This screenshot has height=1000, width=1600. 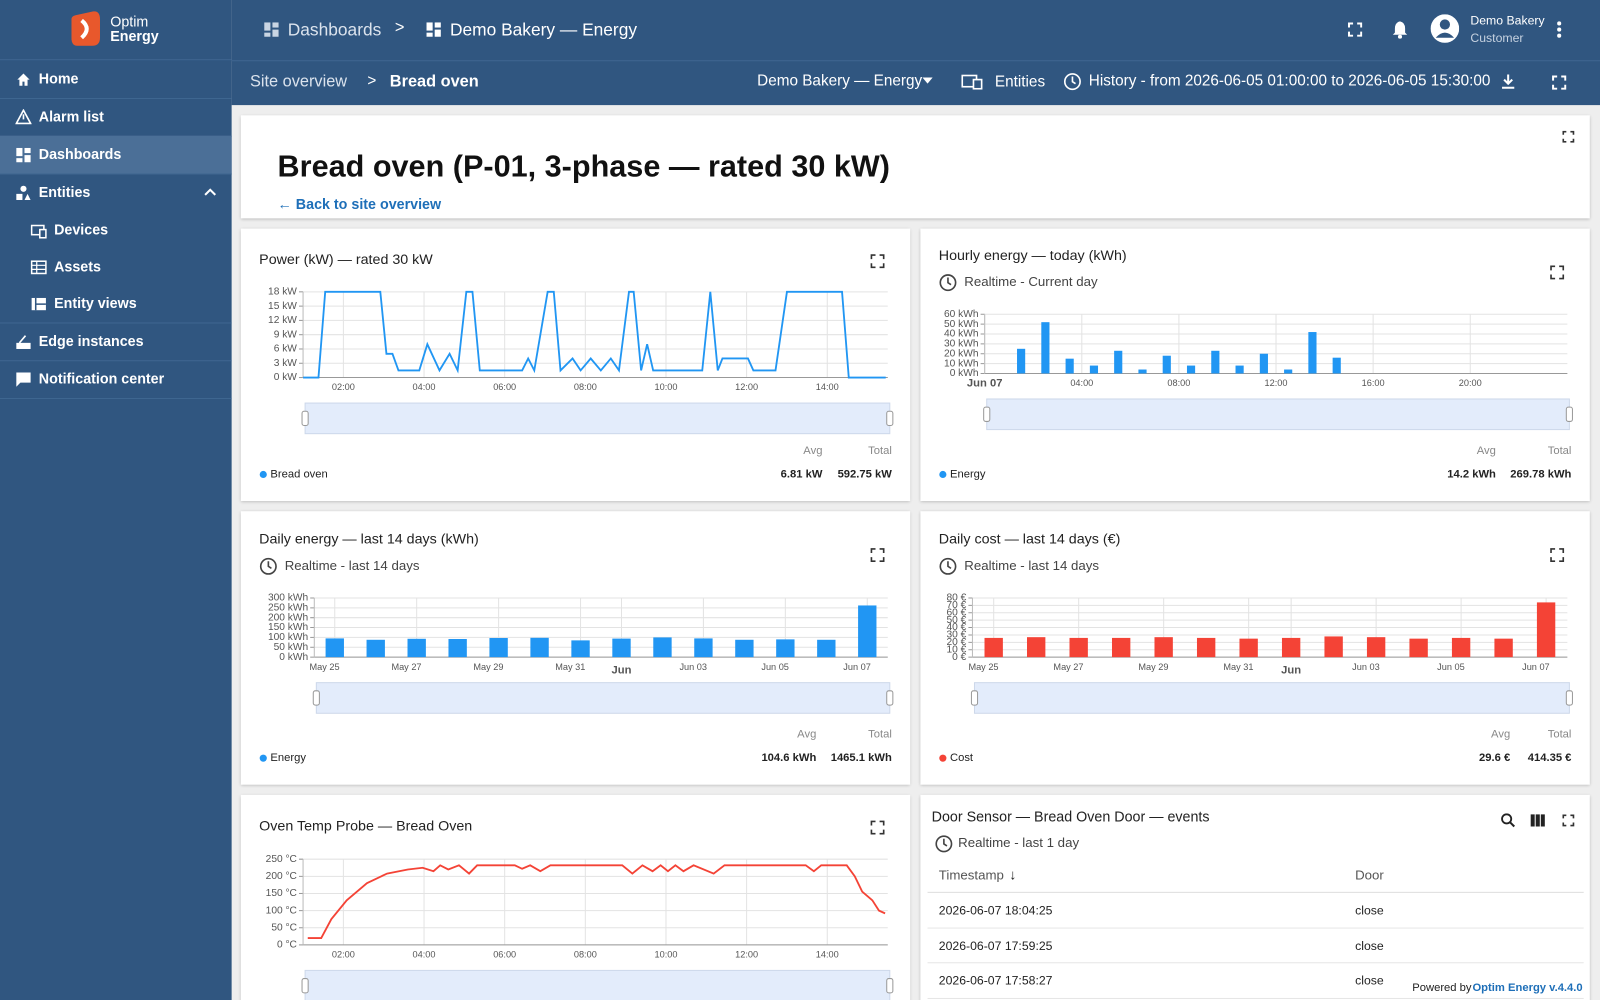 I want to click on x-tick-label: 08:00, so click(x=585, y=387).